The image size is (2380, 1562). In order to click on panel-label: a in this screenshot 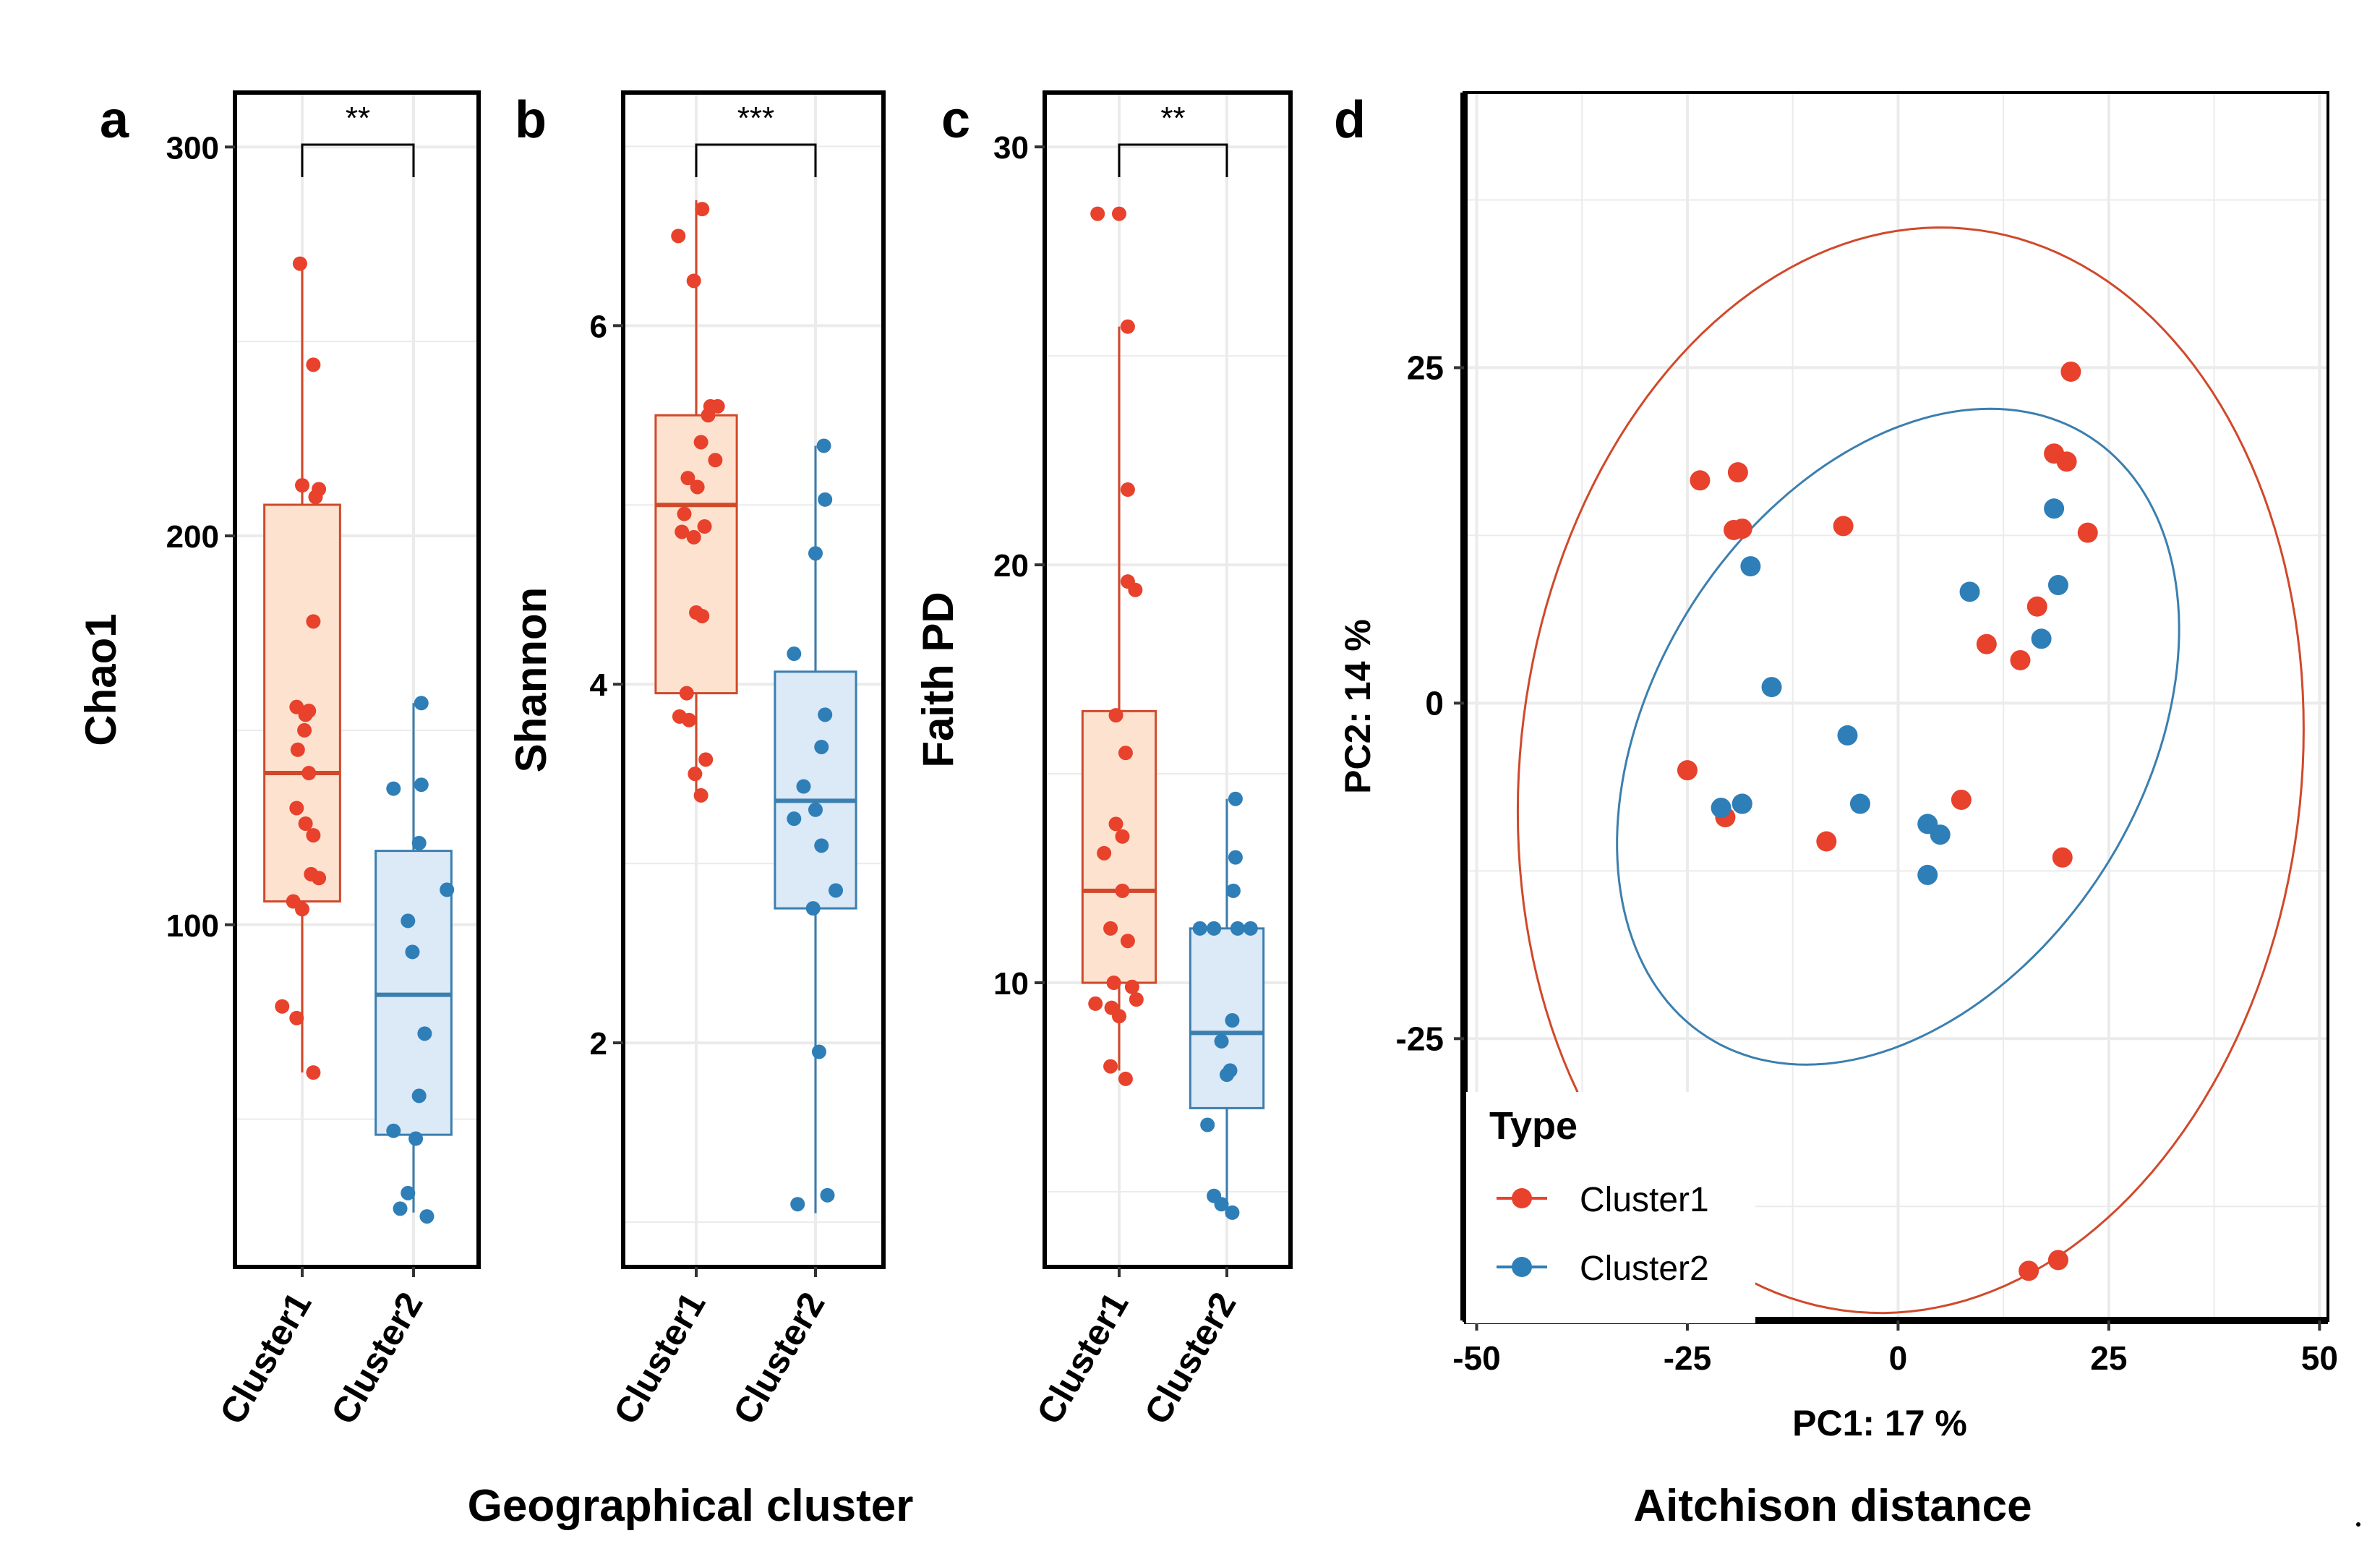, I will do `click(115, 120)`.